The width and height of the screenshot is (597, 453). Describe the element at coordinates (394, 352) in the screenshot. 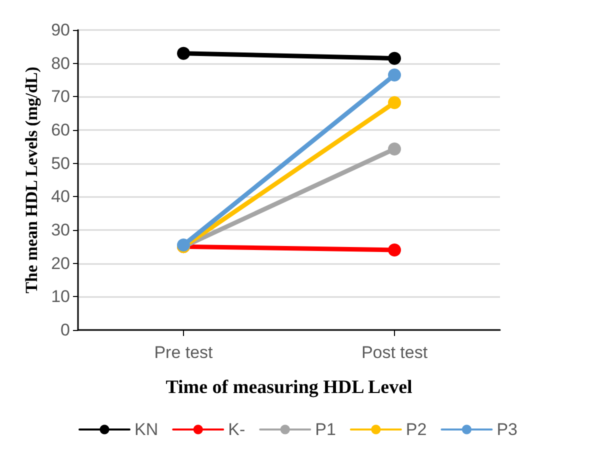

I see `x-tick-label: Post test` at that location.